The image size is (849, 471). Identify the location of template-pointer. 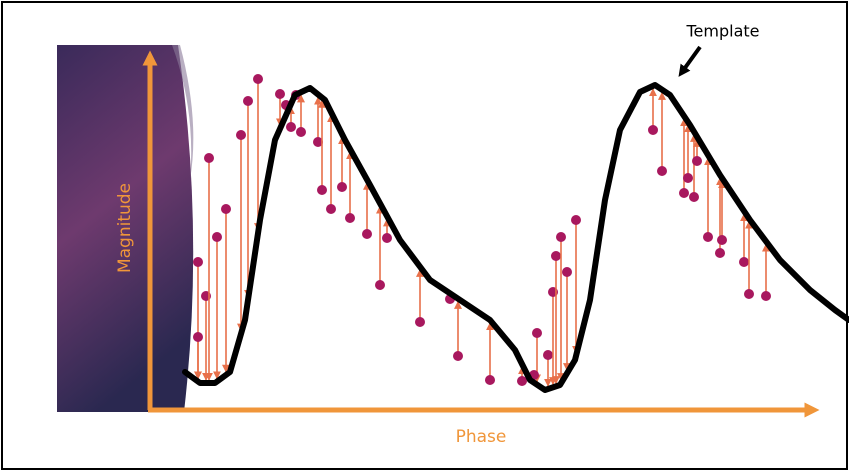
(690, 61).